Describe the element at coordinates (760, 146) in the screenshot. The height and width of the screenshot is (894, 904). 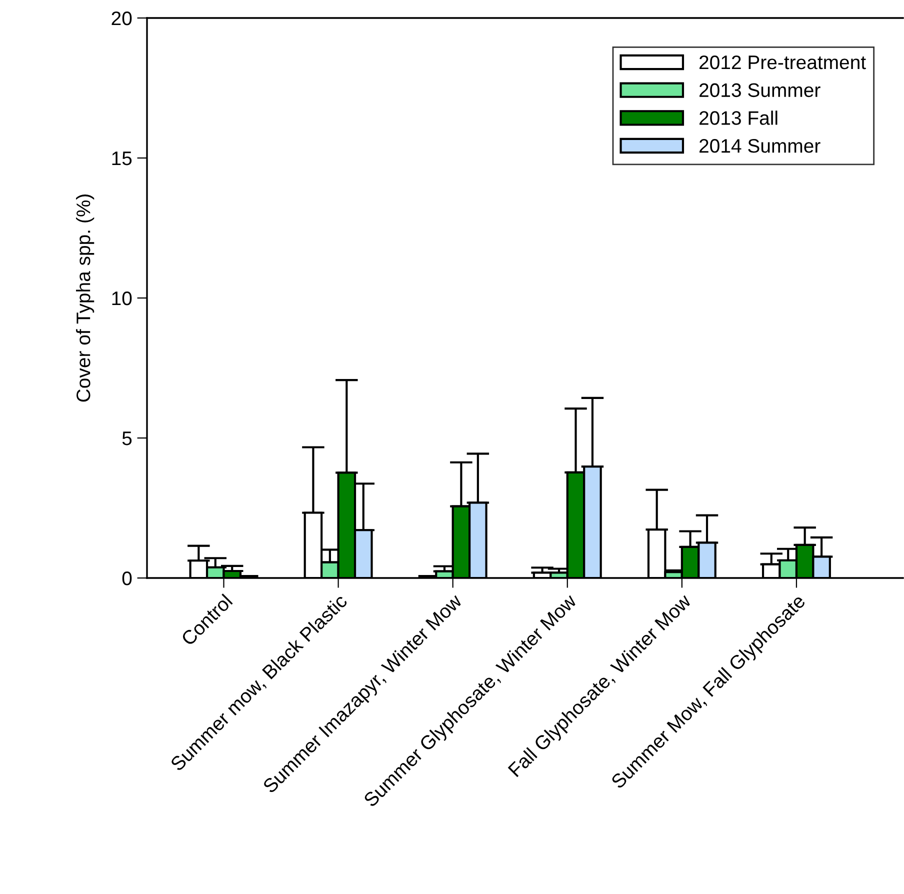
I see `legend-label: 2014 Summer` at that location.